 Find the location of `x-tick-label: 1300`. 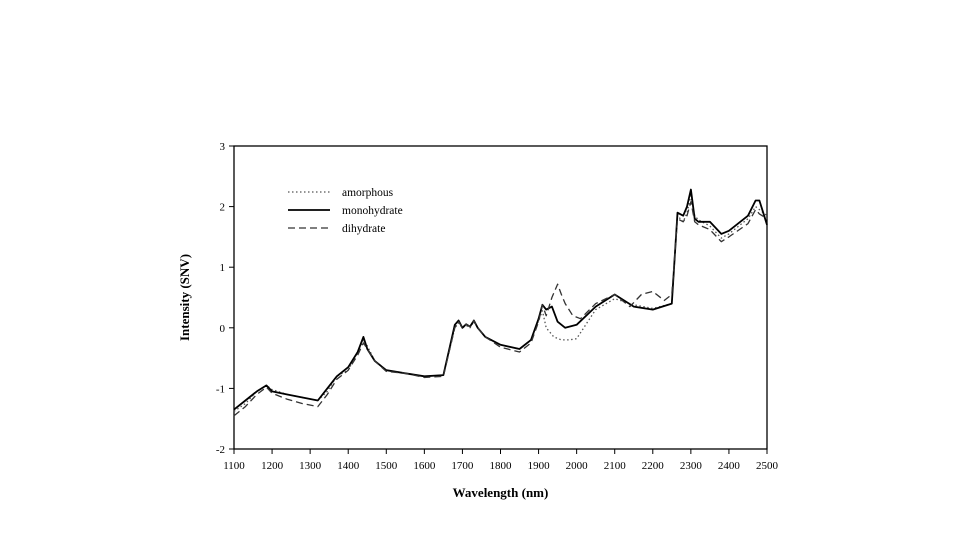

x-tick-label: 1300 is located at coordinates (310, 466).